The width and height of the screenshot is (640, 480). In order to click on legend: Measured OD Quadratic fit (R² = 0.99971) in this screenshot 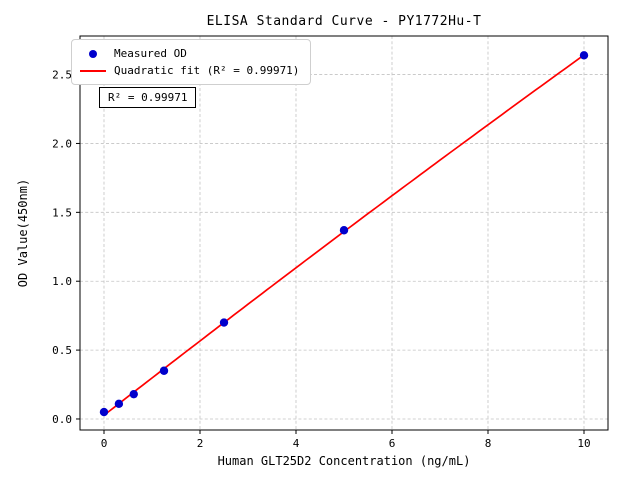, I will do `click(191, 62)`.